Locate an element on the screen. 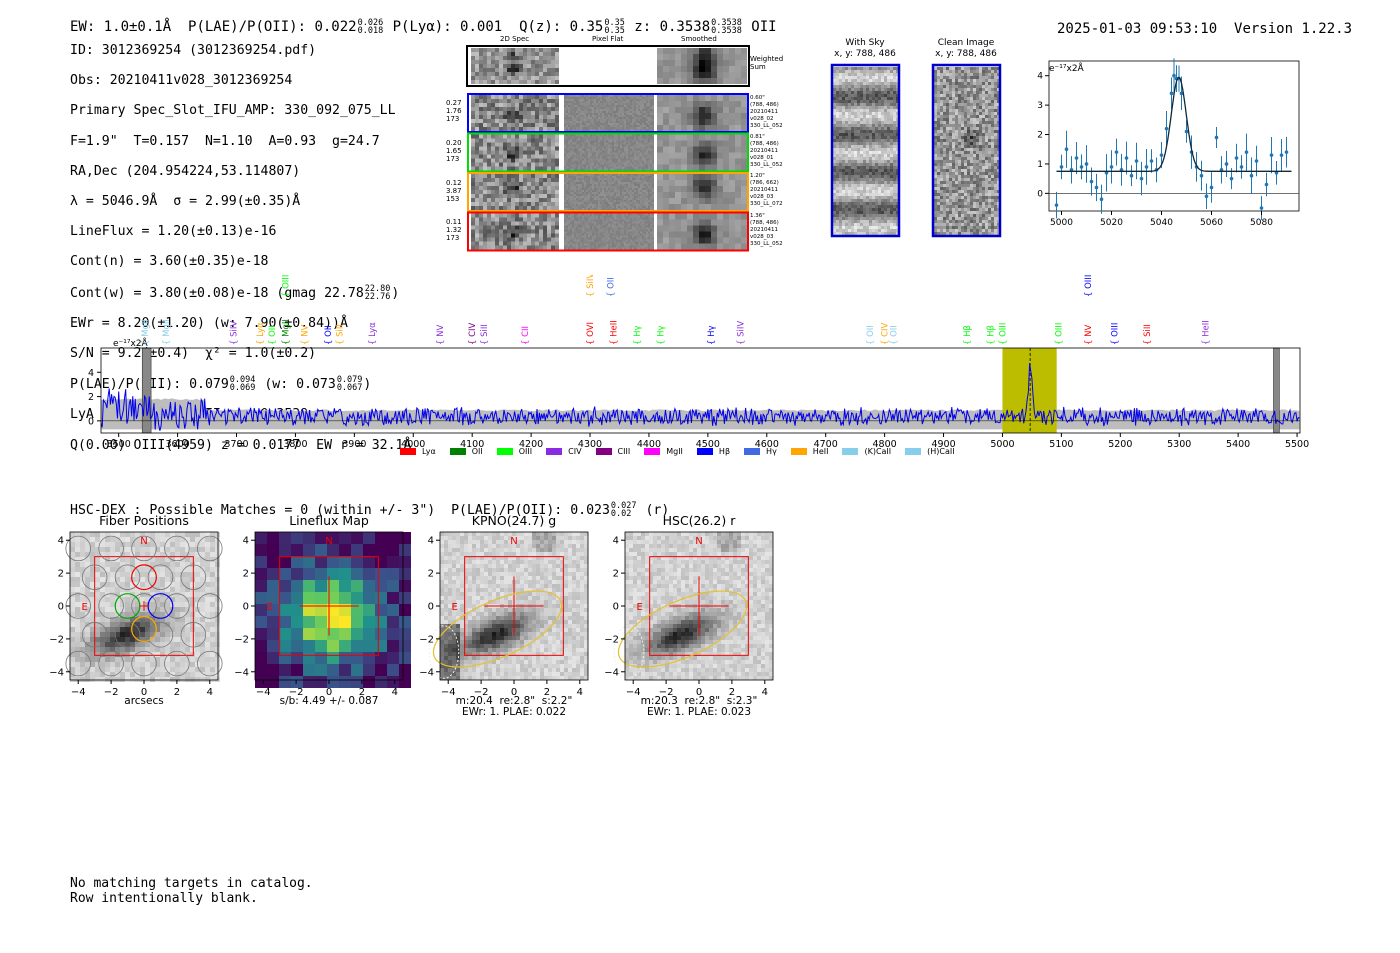  panel-ytick-label: 2 is located at coordinates (616, 574).